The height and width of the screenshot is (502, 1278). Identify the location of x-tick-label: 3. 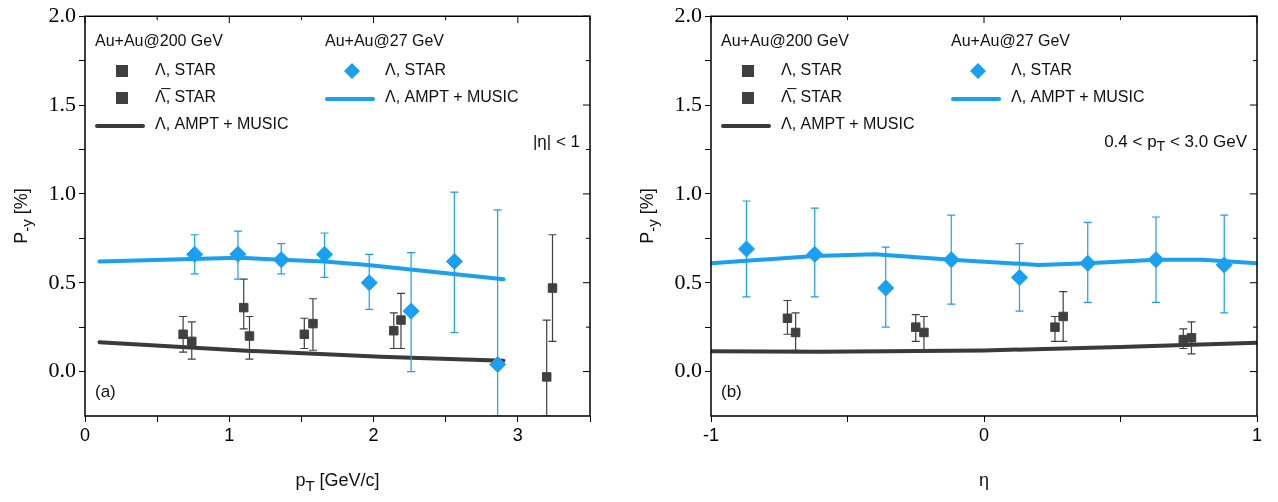
(517, 434).